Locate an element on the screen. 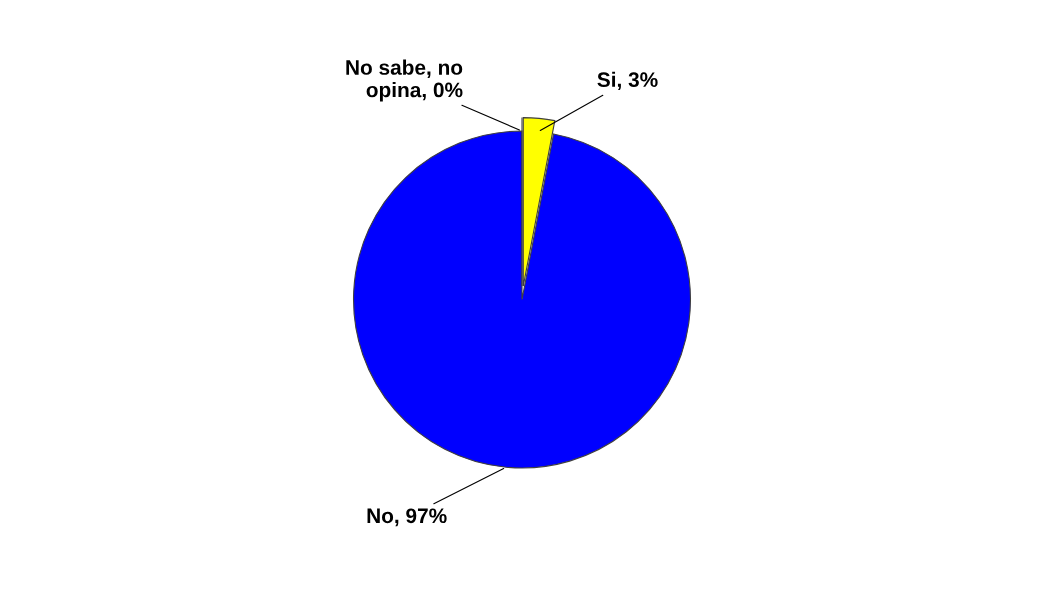  category-label: No sabe, no opina, 0% is located at coordinates (404, 80).